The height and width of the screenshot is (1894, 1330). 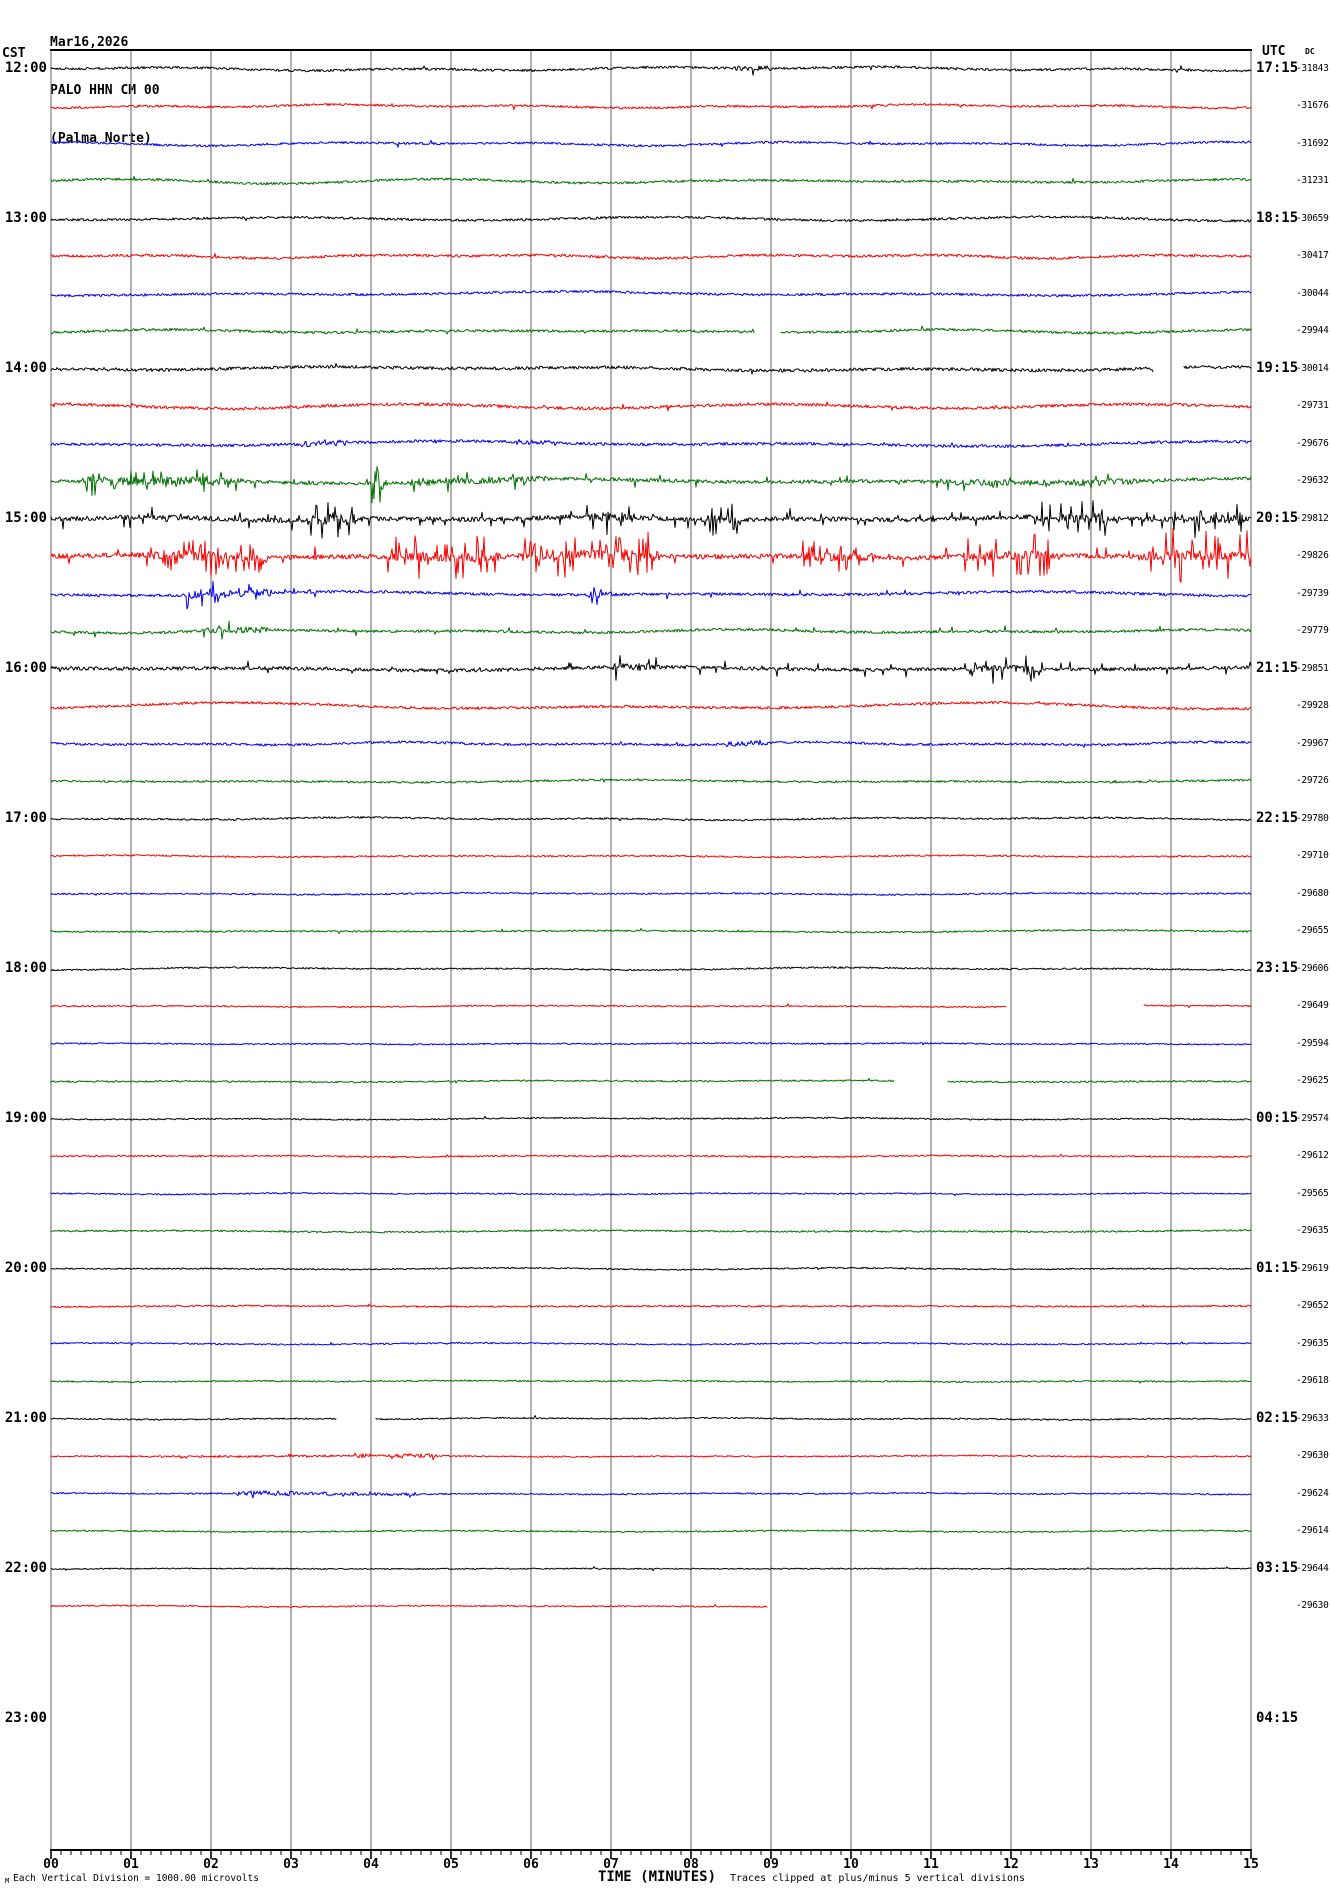 What do you see at coordinates (1312, 1305) in the screenshot?
I see `dc-offset-value: -29652` at bounding box center [1312, 1305].